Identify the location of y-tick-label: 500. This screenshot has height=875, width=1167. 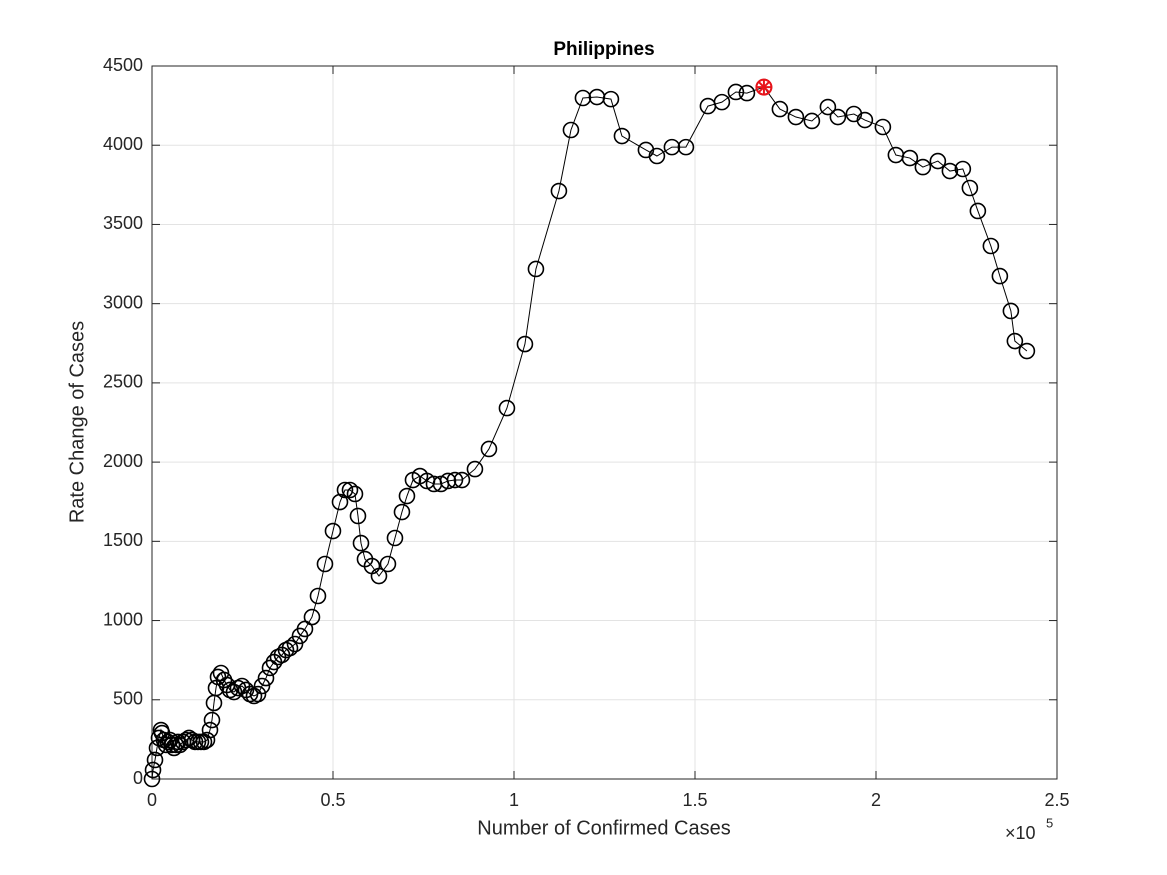
(128, 699).